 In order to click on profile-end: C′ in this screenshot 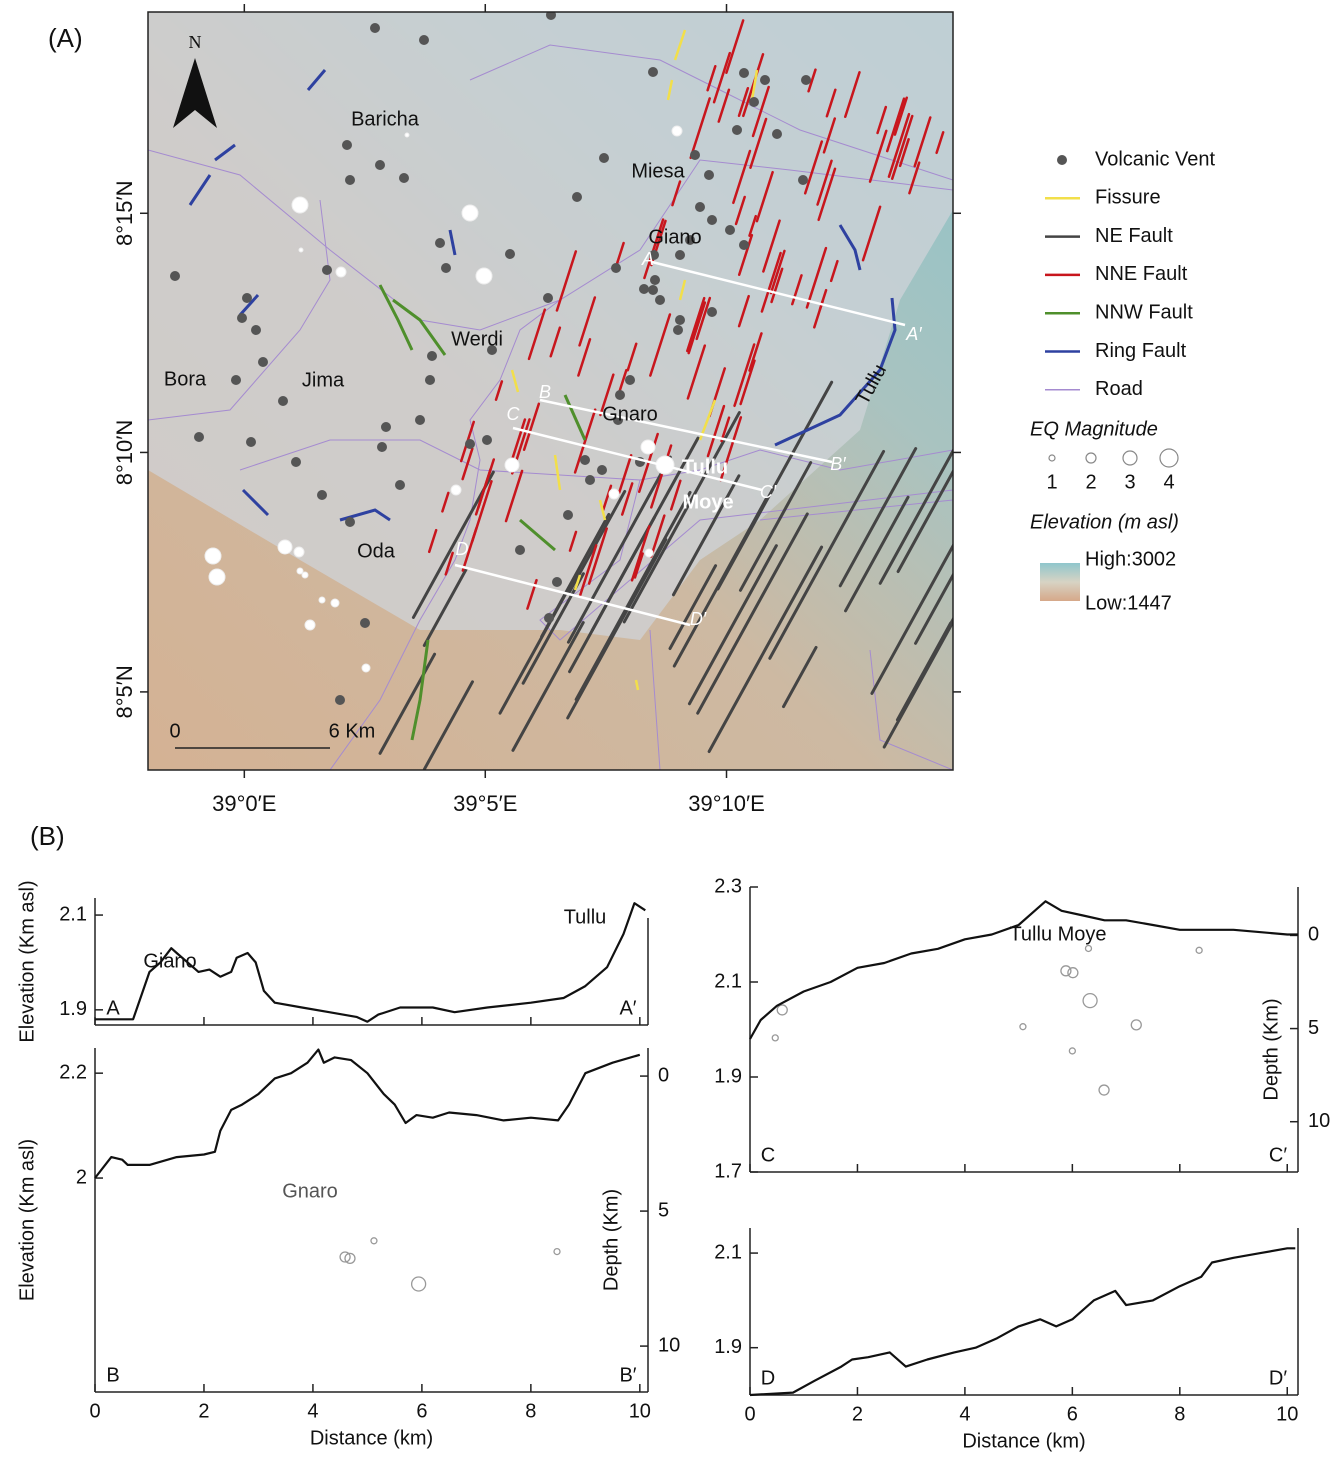, I will do `click(1278, 1155)`.